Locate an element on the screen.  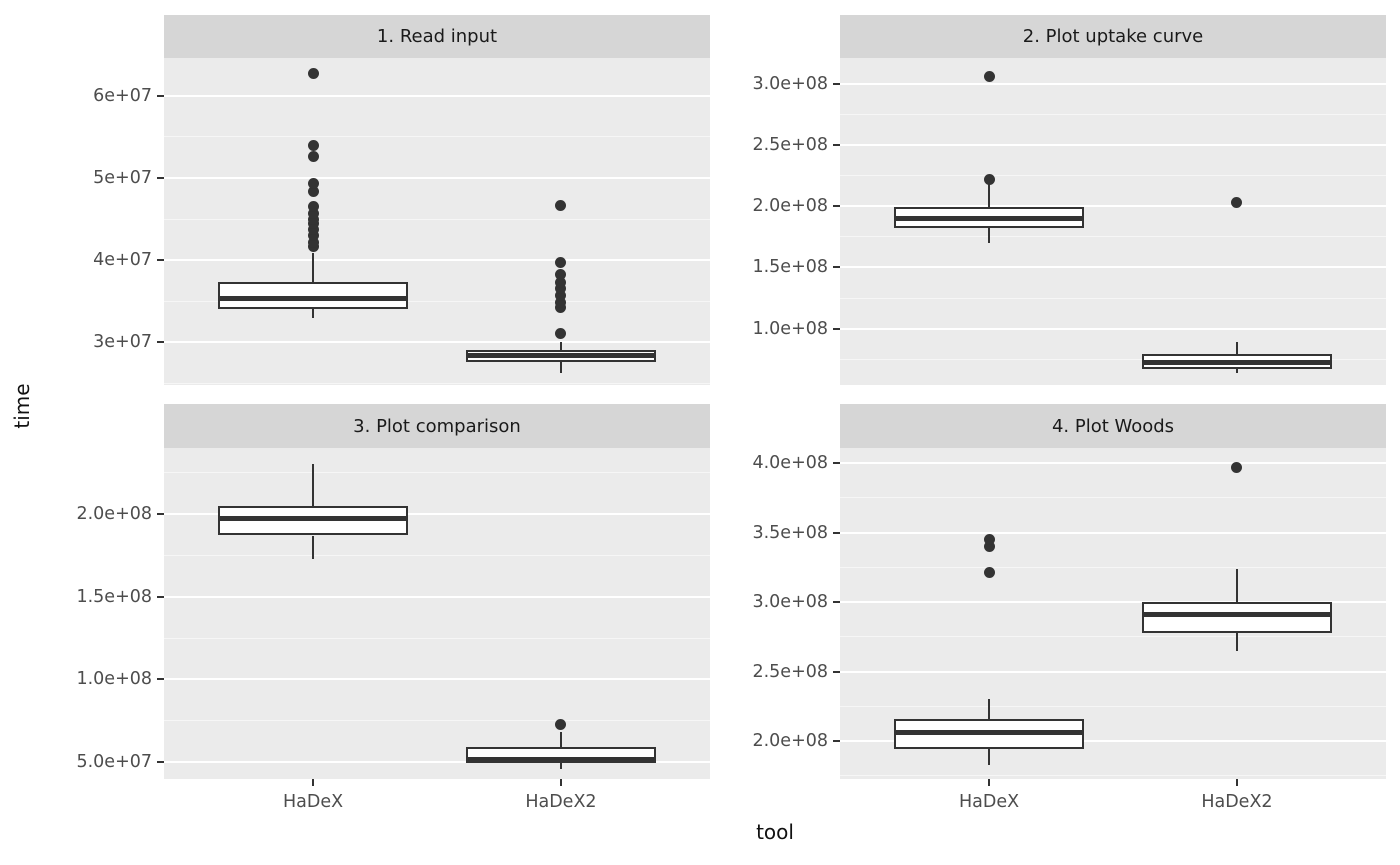
y-tick-label: 4e+07 is located at coordinates (122, 260).